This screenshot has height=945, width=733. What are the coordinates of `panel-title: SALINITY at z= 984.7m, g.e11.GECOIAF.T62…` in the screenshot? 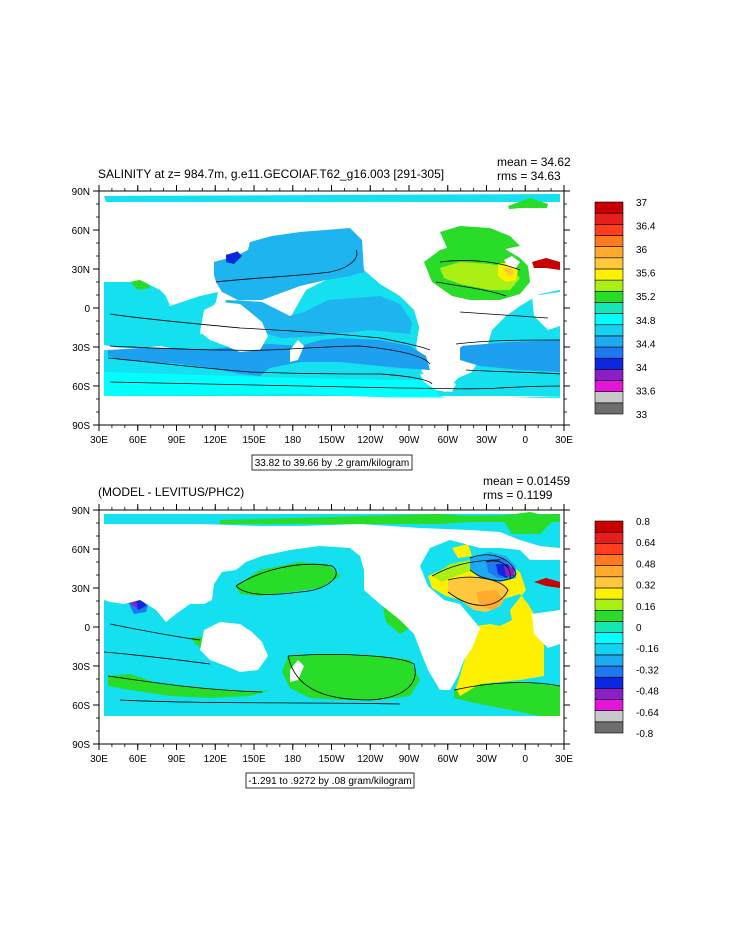 It's located at (271, 174).